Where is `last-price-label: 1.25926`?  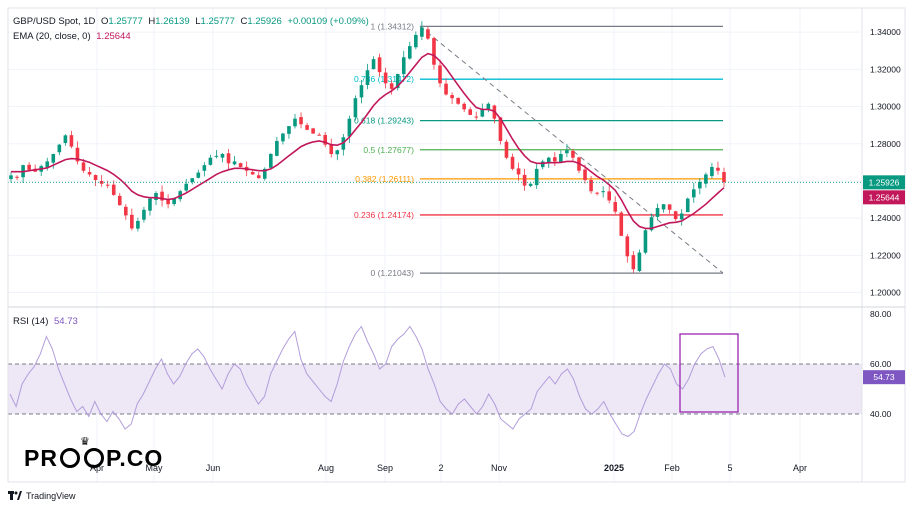
last-price-label: 1.25926 is located at coordinates (884, 182).